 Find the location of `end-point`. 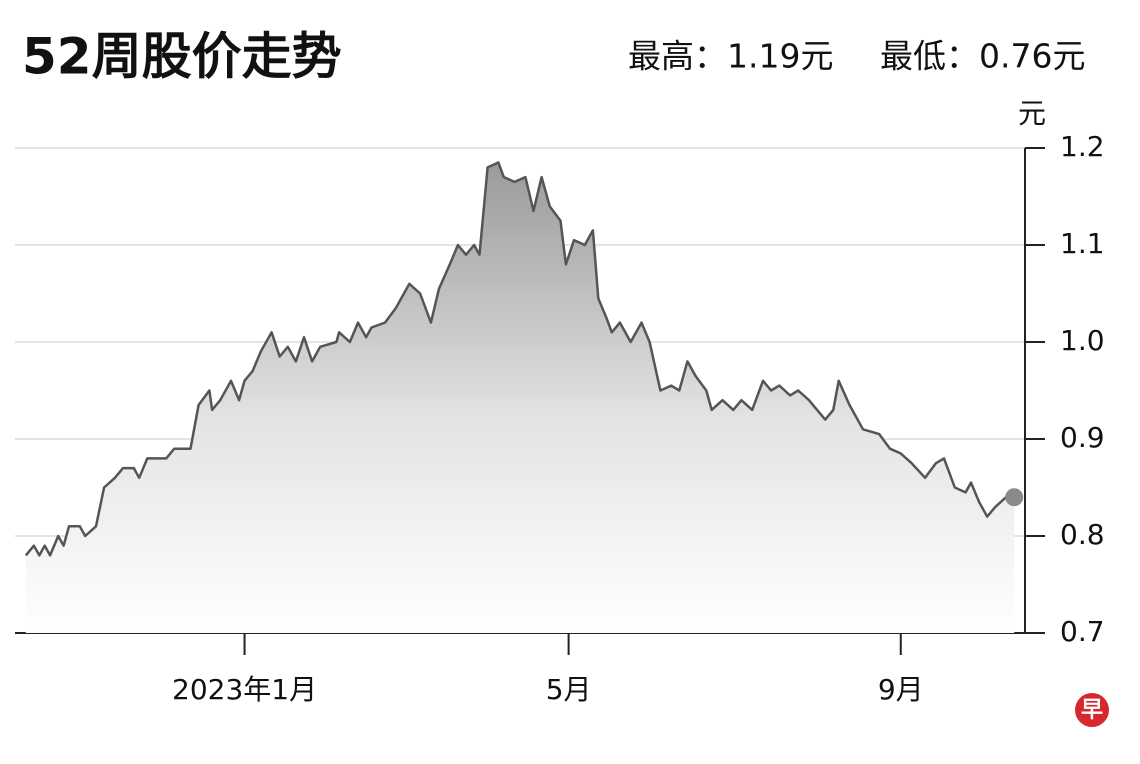

end-point is located at coordinates (1014, 497).